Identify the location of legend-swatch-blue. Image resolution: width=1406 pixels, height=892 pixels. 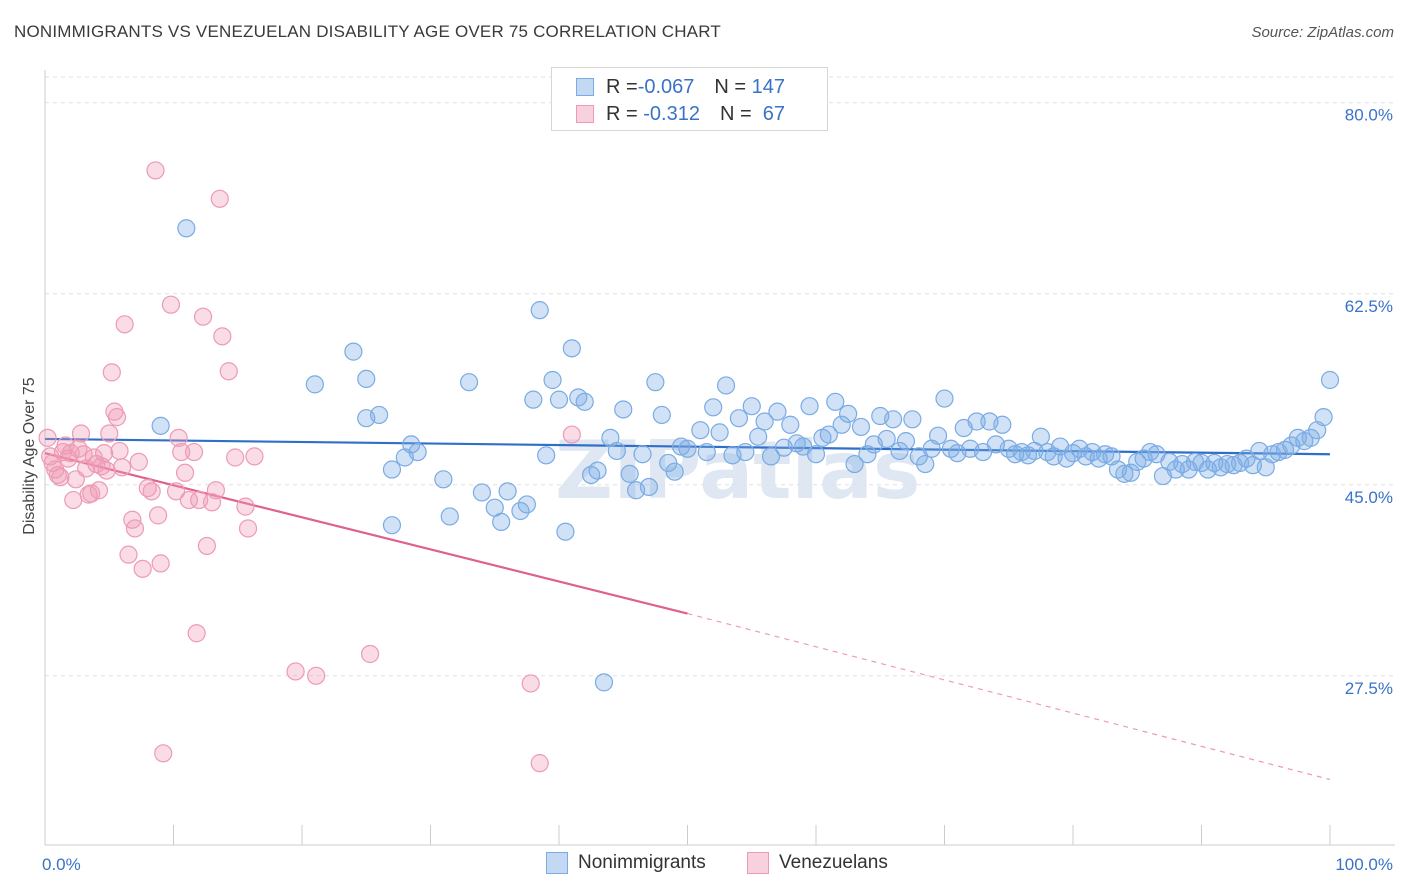
(585, 87).